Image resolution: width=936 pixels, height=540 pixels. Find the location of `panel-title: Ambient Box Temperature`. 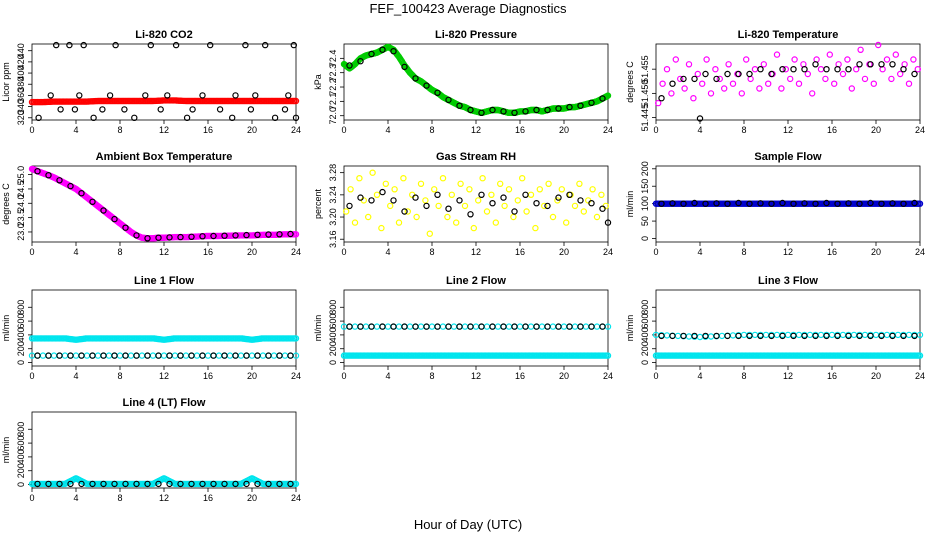

panel-title: Ambient Box Temperature is located at coordinates (164, 157).